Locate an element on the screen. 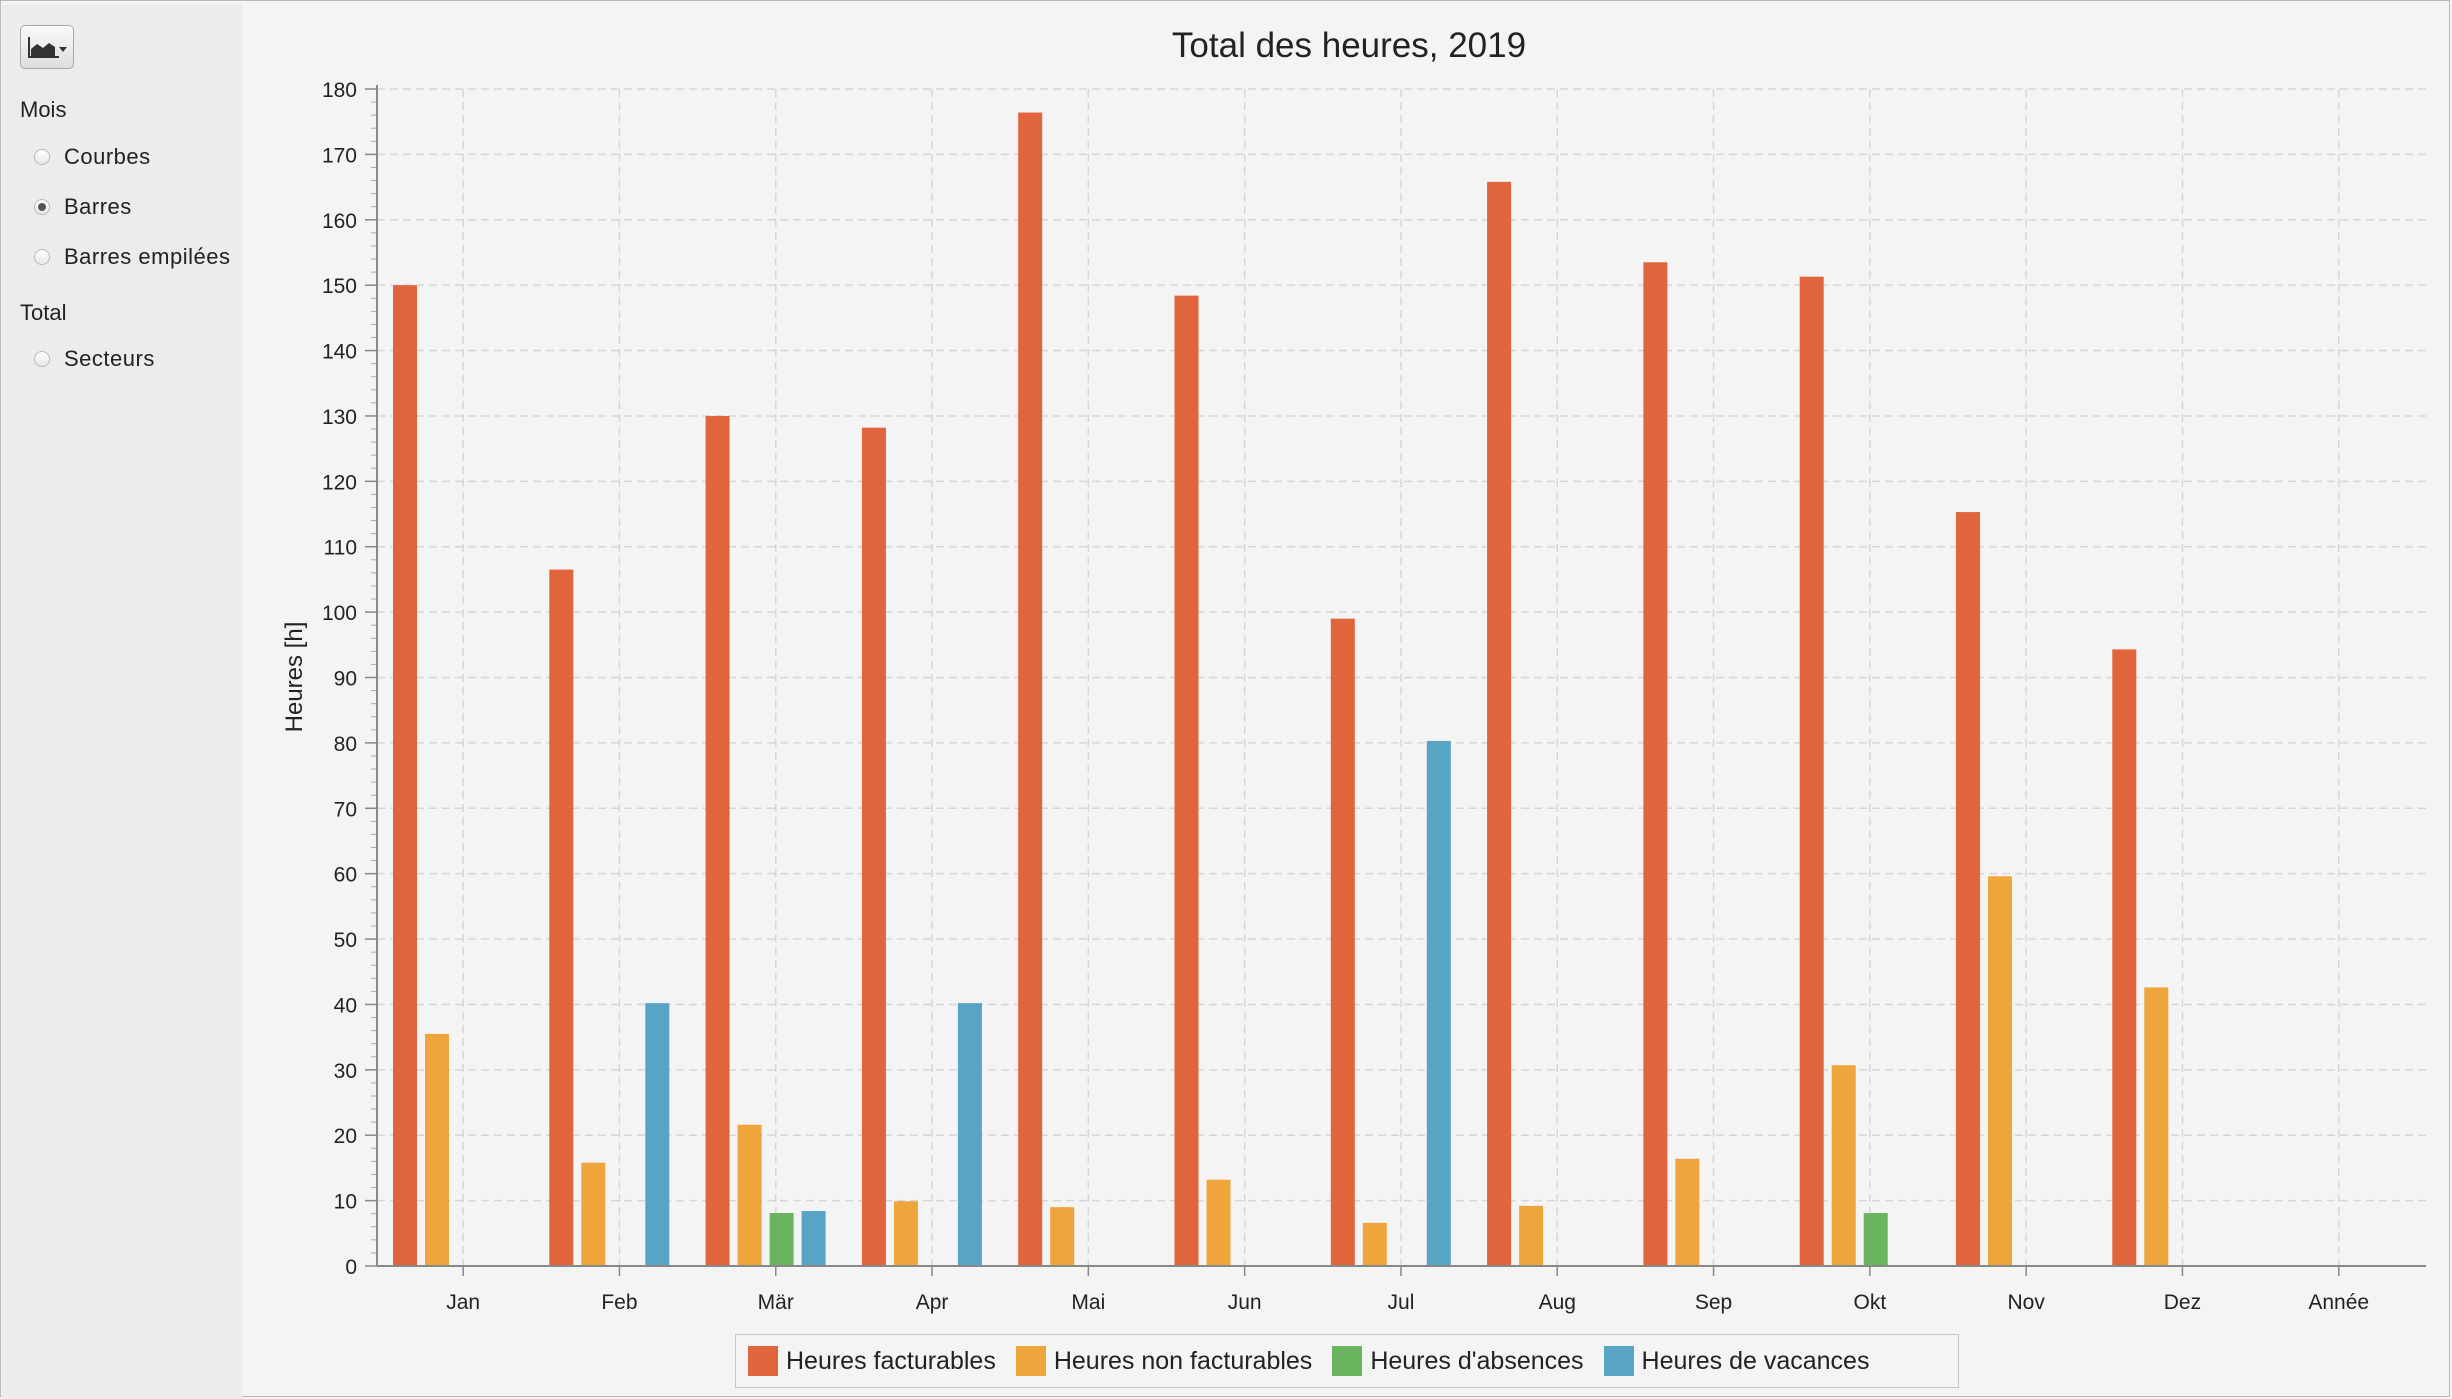  y-tick-label: 30 is located at coordinates (345, 1071).